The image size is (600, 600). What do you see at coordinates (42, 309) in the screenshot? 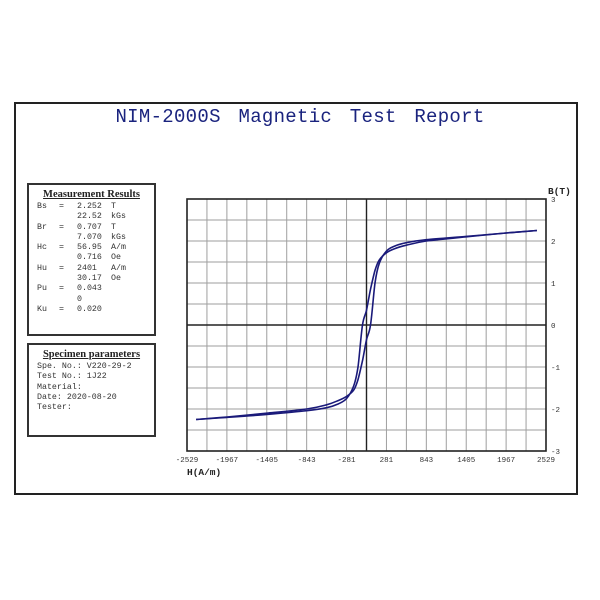
I see `measurement-label: Ku` at bounding box center [42, 309].